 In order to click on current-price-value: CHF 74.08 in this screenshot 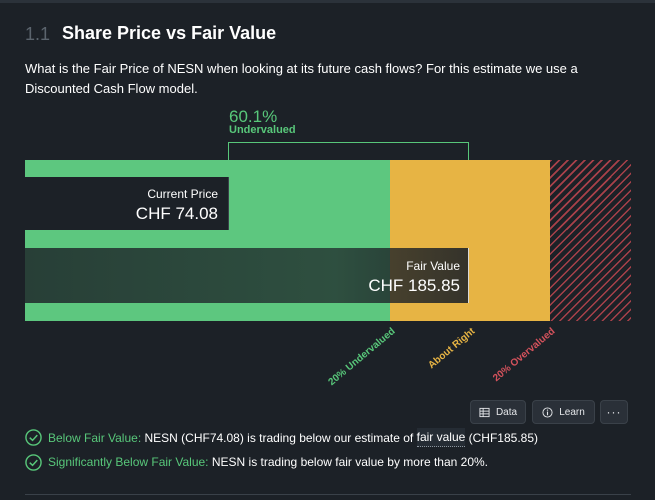, I will do `click(176, 213)`.